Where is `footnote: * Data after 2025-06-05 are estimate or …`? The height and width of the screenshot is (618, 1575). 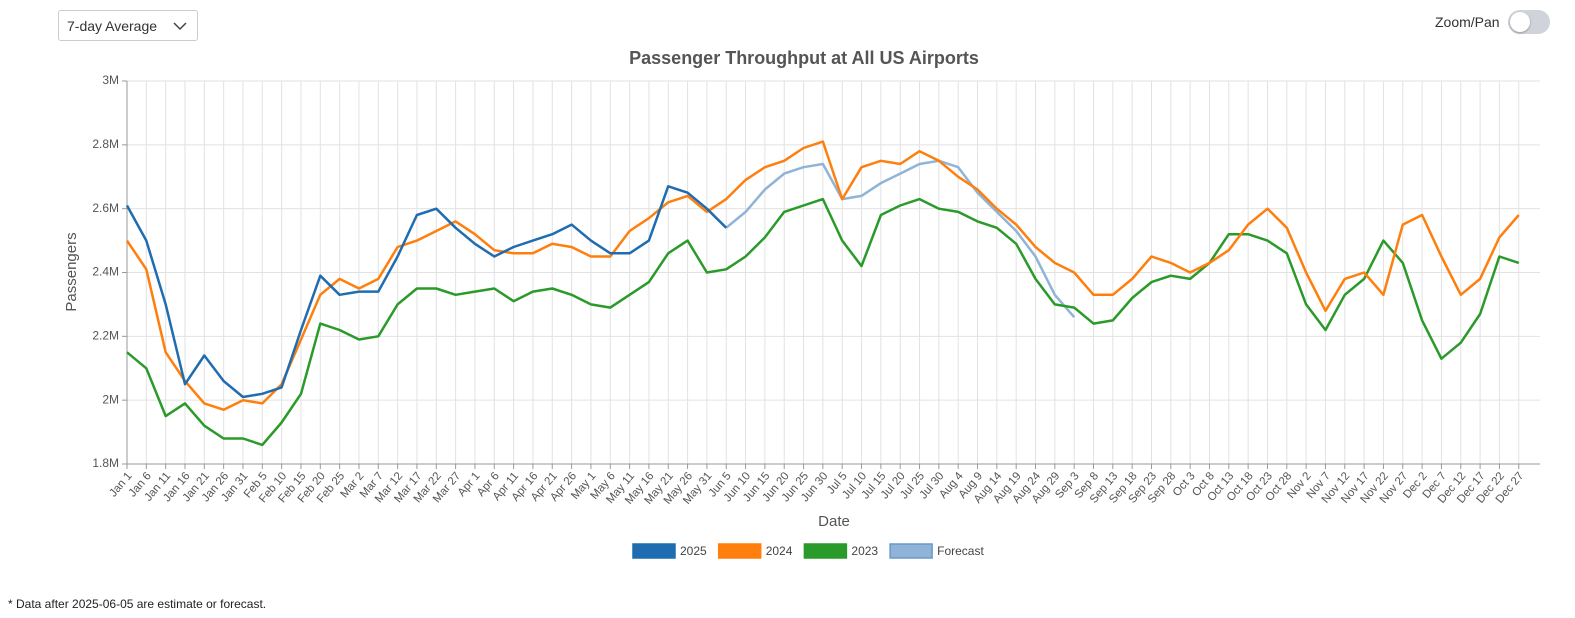
footnote: * Data after 2025-06-05 are estimate or … is located at coordinates (137, 604).